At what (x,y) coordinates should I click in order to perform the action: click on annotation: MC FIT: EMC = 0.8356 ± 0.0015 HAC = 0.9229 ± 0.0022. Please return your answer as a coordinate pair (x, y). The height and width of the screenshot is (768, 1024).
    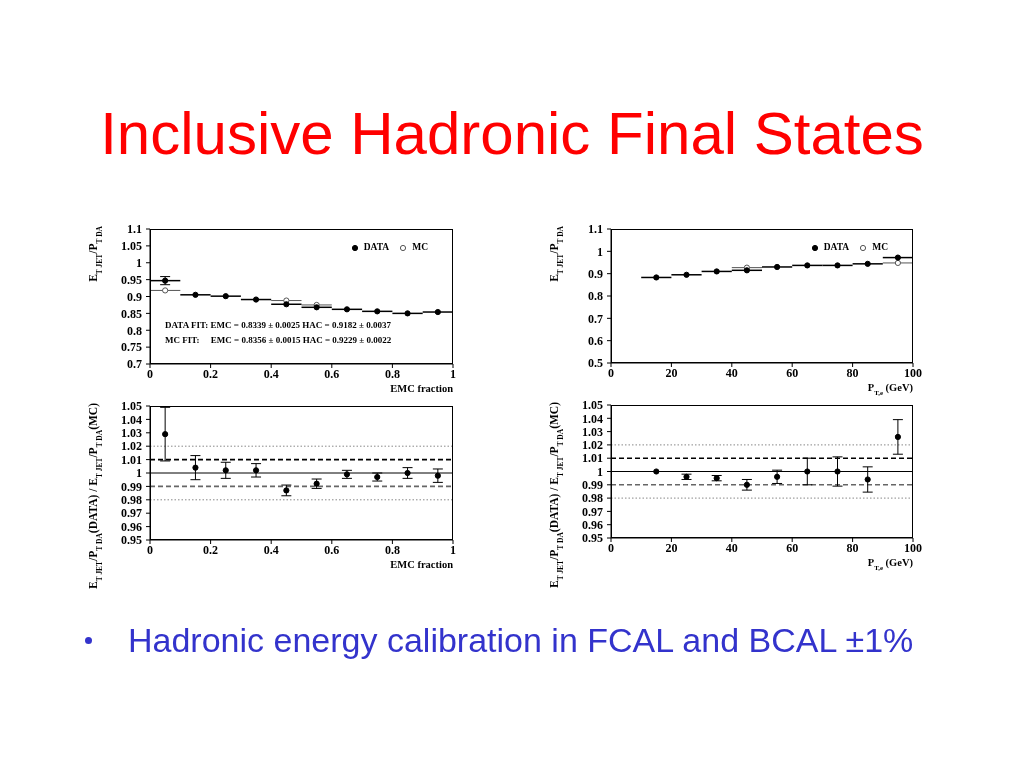
    Looking at the image, I should click on (278, 340).